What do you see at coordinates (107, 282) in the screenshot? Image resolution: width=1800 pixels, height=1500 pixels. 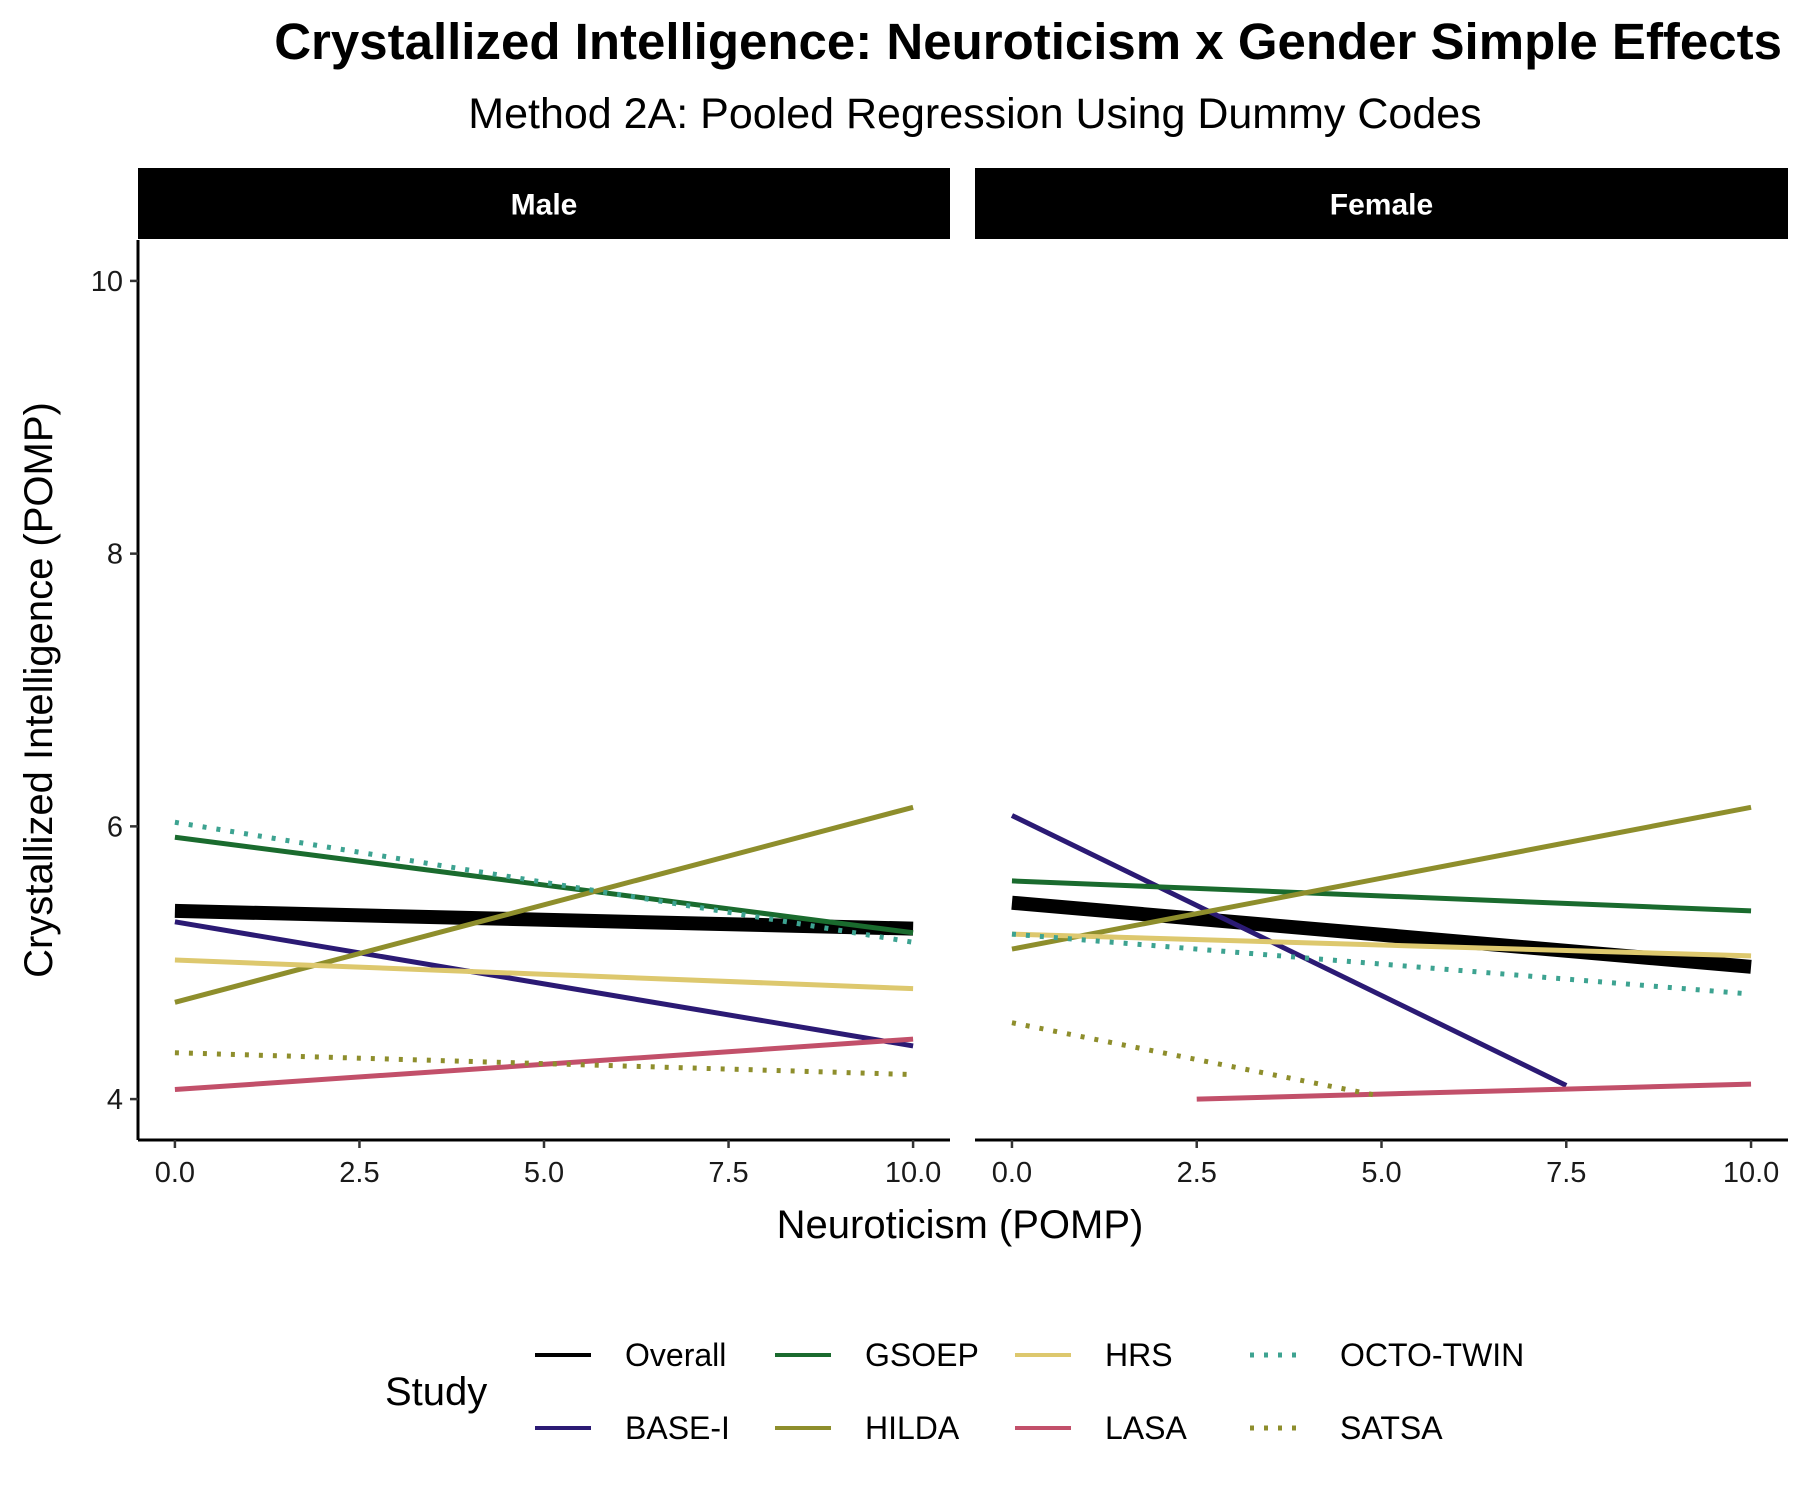 I see `y-tick-label: 10` at bounding box center [107, 282].